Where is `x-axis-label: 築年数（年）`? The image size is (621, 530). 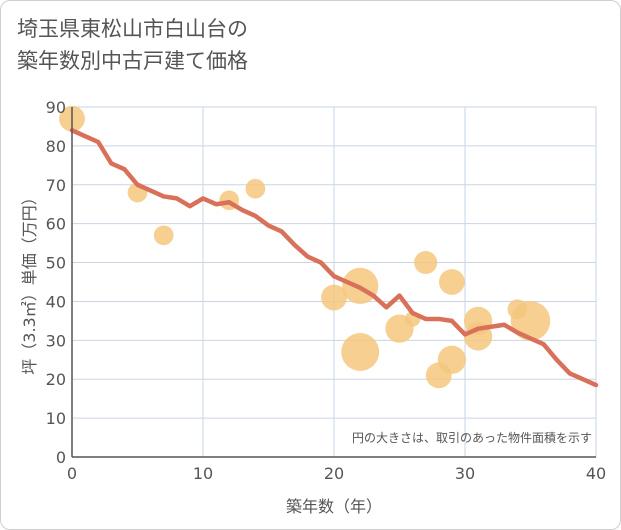 x-axis-label: 築年数（年） is located at coordinates (334, 506).